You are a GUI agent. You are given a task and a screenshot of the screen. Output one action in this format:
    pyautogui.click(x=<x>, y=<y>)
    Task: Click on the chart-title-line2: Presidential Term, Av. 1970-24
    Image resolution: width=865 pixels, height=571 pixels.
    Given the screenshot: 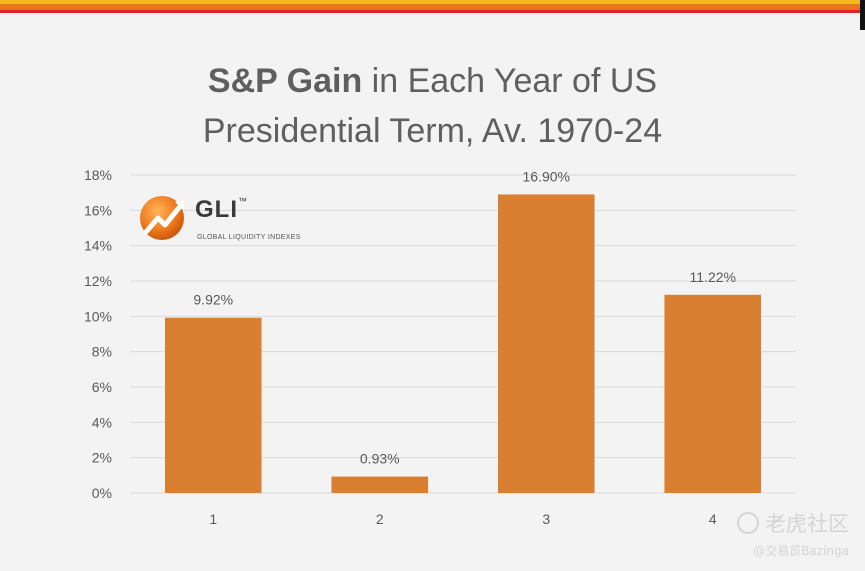 What is the action you would take?
    pyautogui.click(x=432, y=131)
    